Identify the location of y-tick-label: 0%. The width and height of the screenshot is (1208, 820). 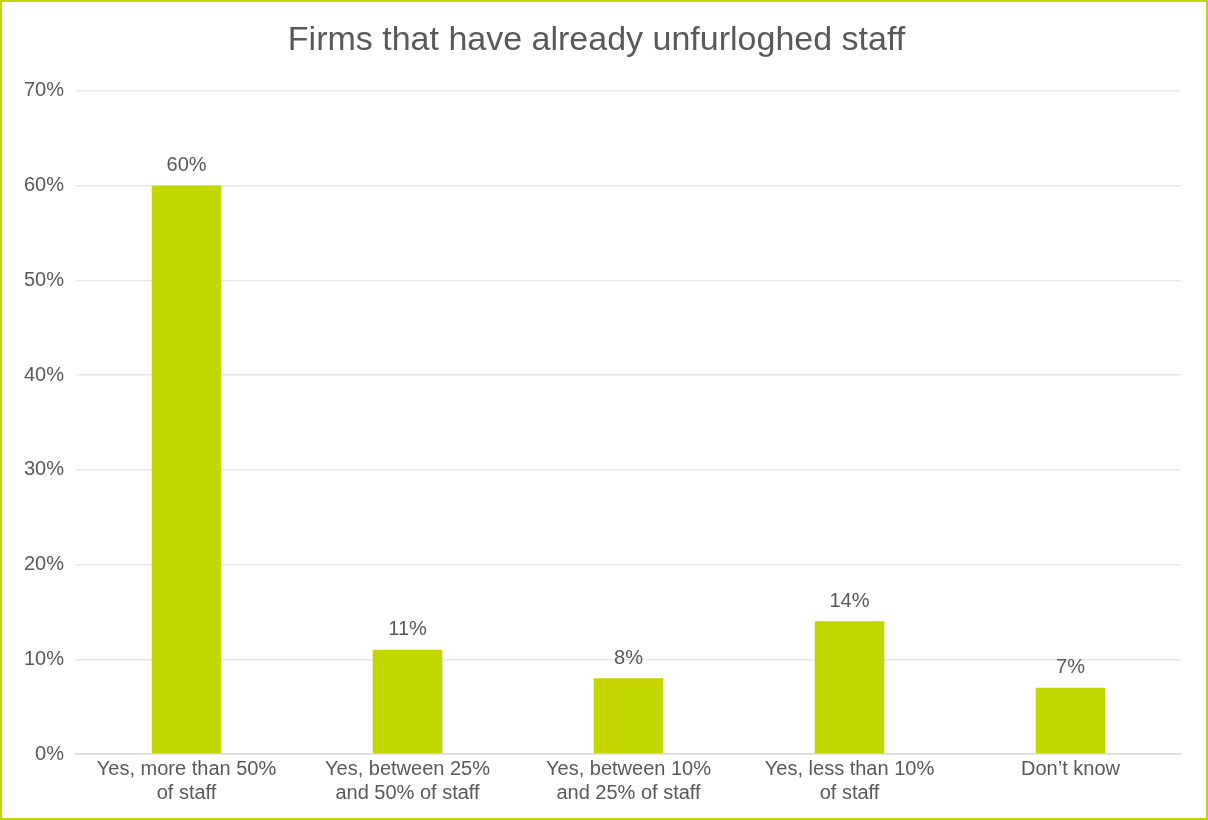
(50, 752).